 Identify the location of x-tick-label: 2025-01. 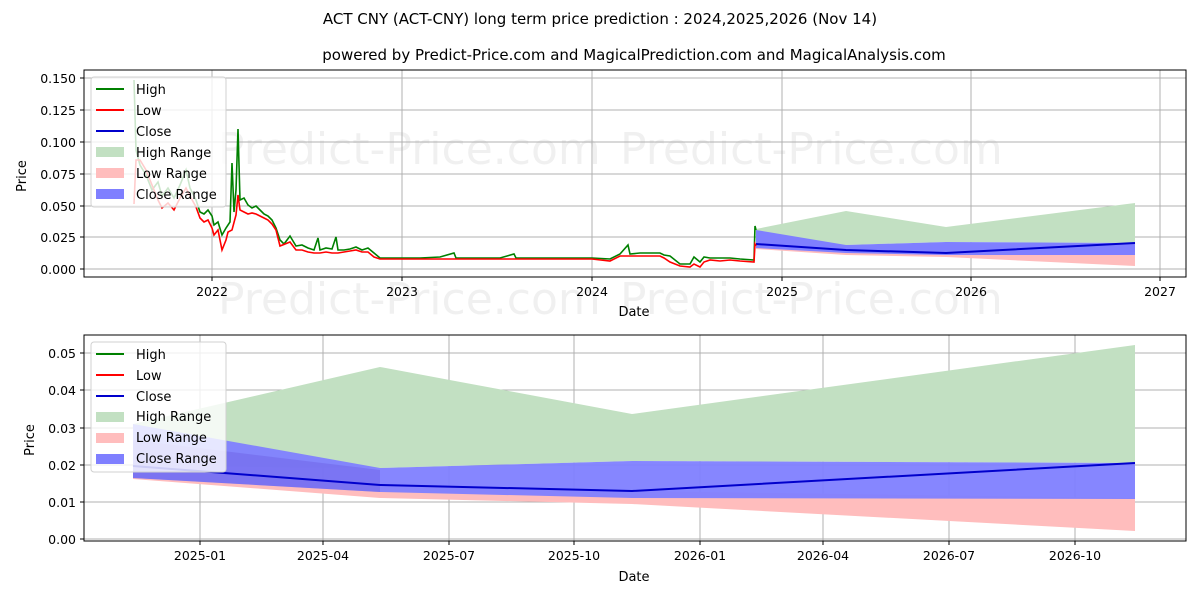
(200, 555).